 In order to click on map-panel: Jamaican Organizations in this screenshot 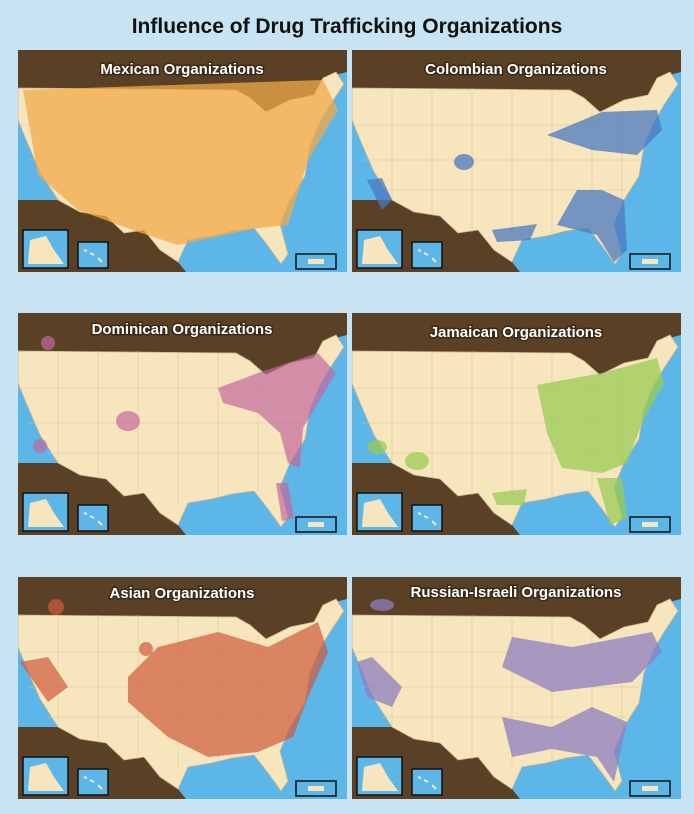, I will do `click(516, 424)`.